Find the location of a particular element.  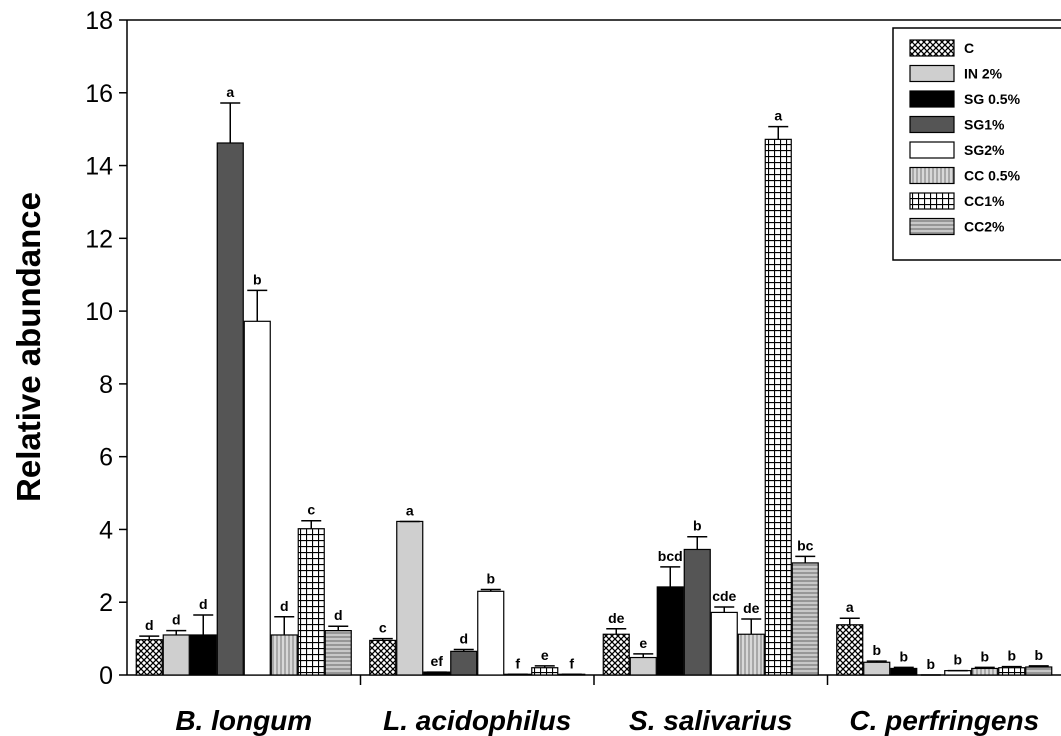

y-tick-label: 18 is located at coordinates (99, 21).